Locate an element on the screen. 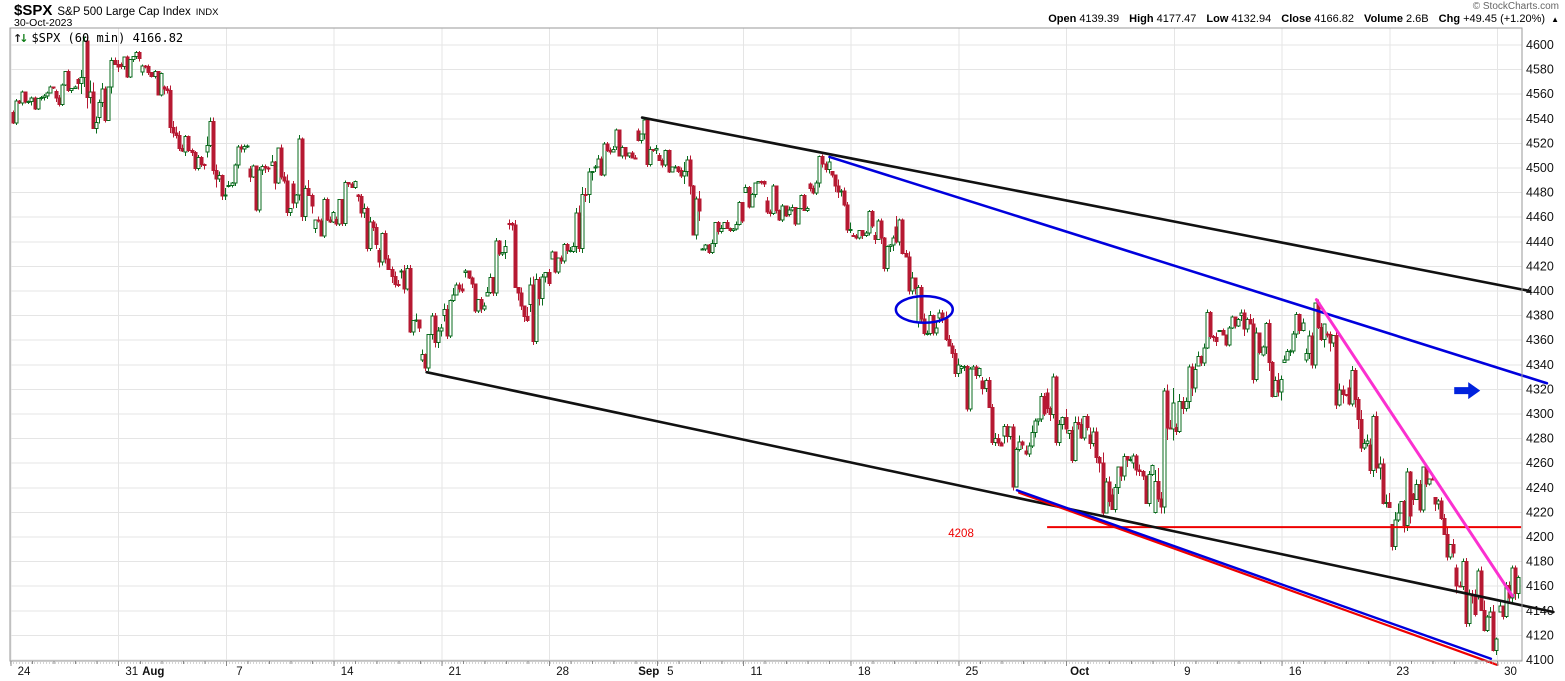  y-axis-tick-label: 4560 is located at coordinates (1540, 94).